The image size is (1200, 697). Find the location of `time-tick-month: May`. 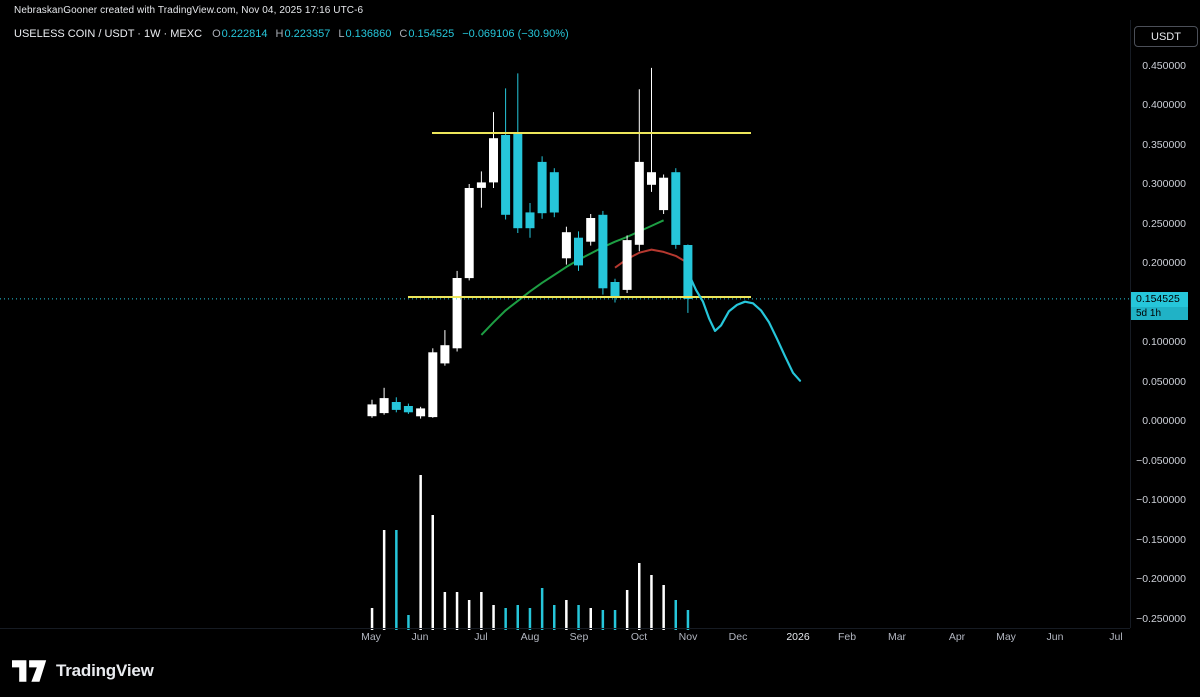

time-tick-month: May is located at coordinates (371, 637).